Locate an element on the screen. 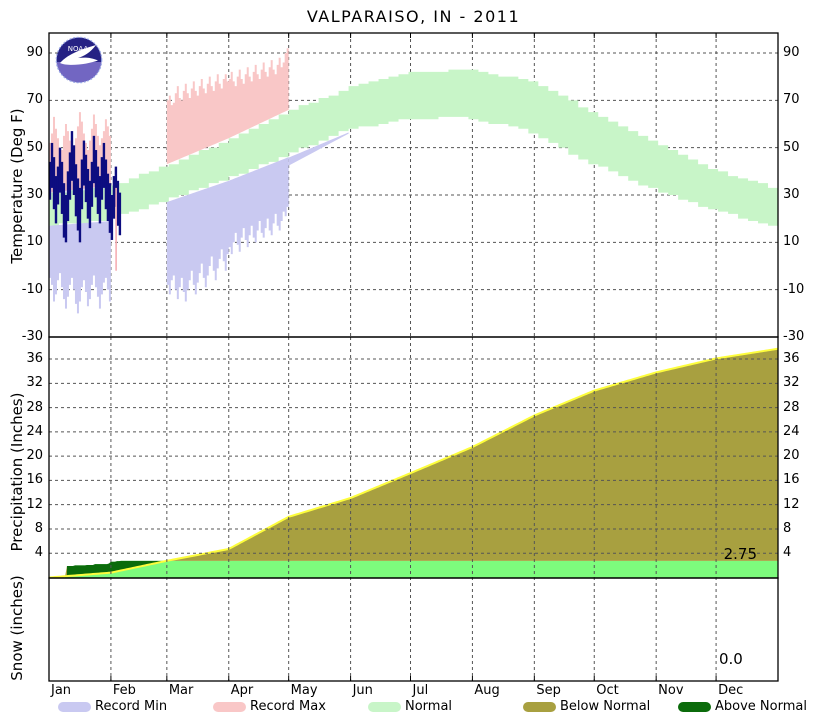 The height and width of the screenshot is (720, 827). temp-tick-label: 90 is located at coordinates (791, 52).